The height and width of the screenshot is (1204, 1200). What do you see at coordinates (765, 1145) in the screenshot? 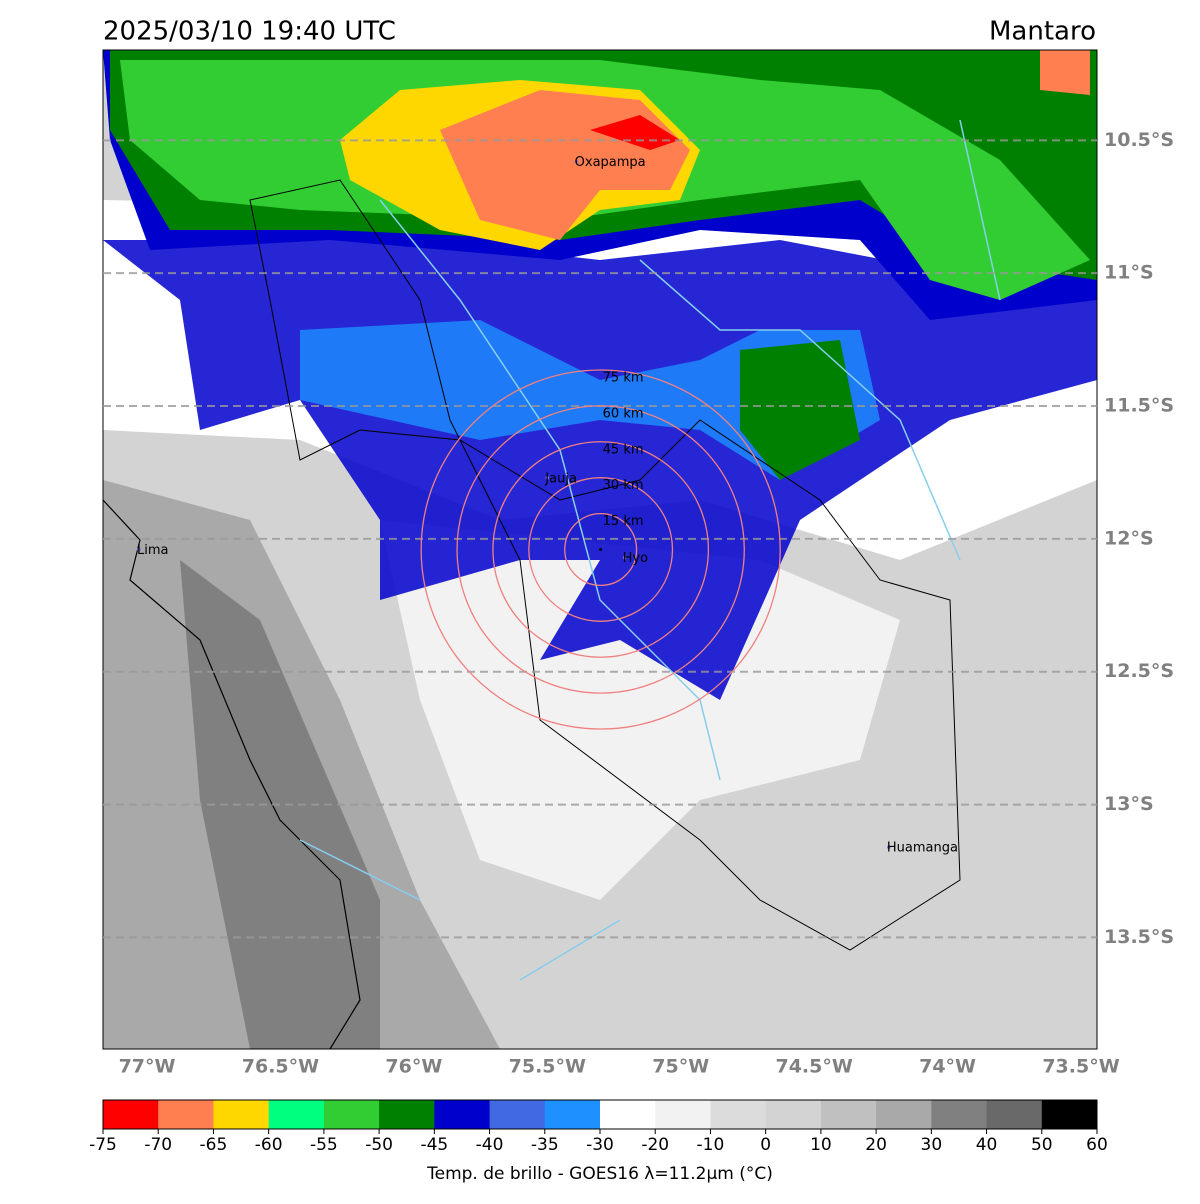
I see `colorbar-tick-label: 0` at bounding box center [765, 1145].